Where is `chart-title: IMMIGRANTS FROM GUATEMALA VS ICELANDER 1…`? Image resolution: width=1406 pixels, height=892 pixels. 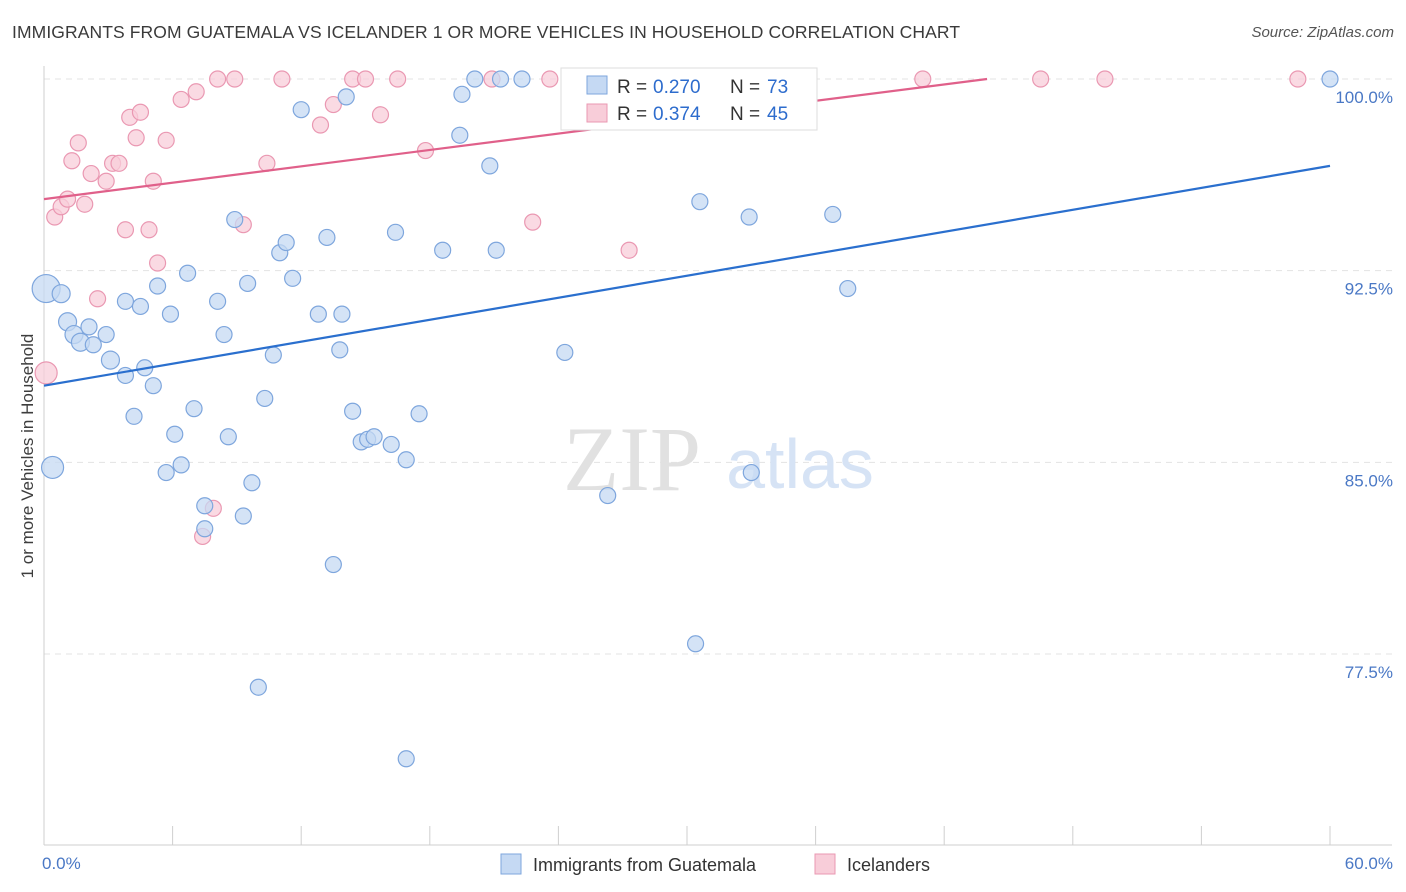 chart-title: IMMIGRANTS FROM GUATEMALA VS ICELANDER 1… is located at coordinates (486, 32).